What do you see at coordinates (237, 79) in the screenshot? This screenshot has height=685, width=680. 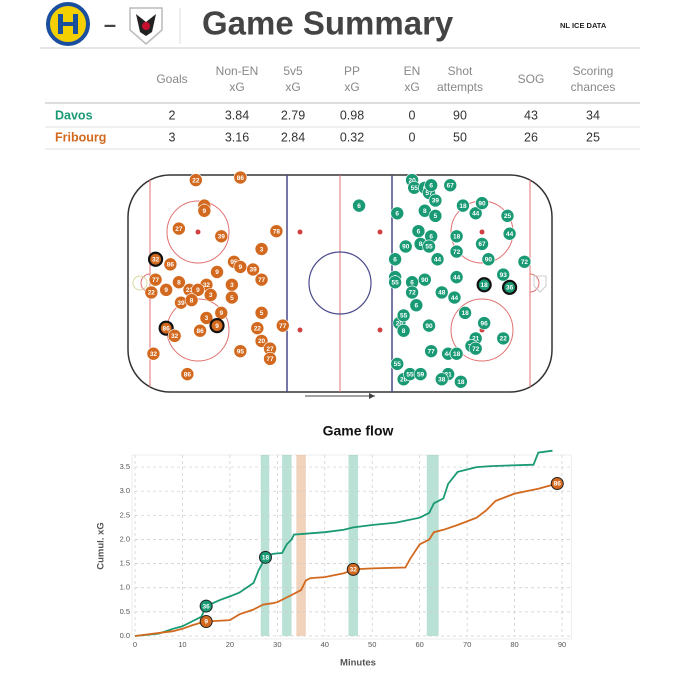 I see `column-header: Non-EN xG` at bounding box center [237, 79].